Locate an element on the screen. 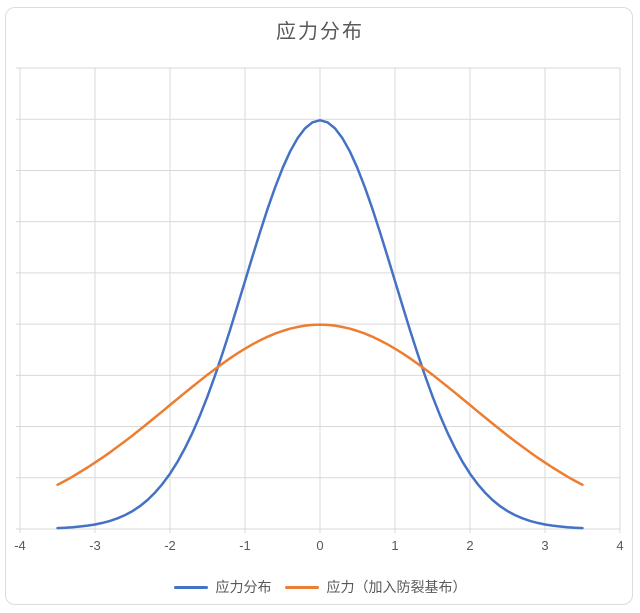  series1-line-swatch-icon is located at coordinates (190, 587).